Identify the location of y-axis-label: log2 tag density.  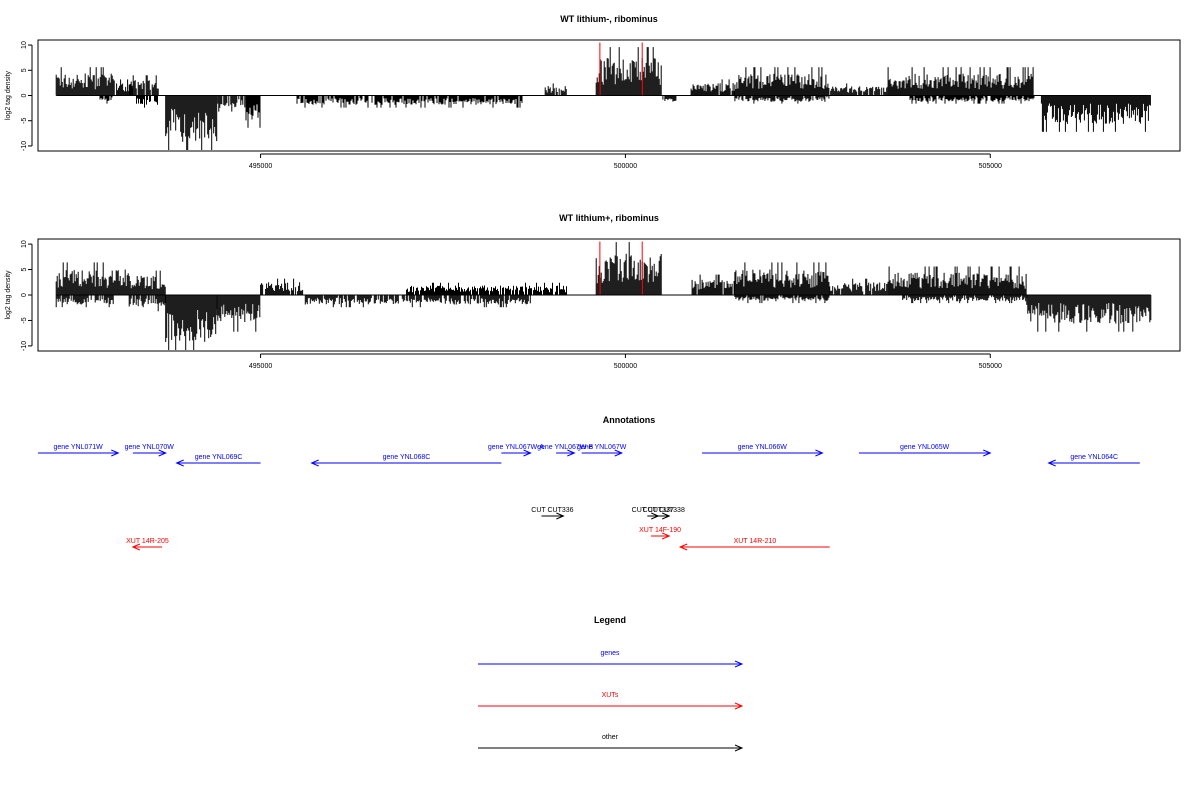
(8, 95).